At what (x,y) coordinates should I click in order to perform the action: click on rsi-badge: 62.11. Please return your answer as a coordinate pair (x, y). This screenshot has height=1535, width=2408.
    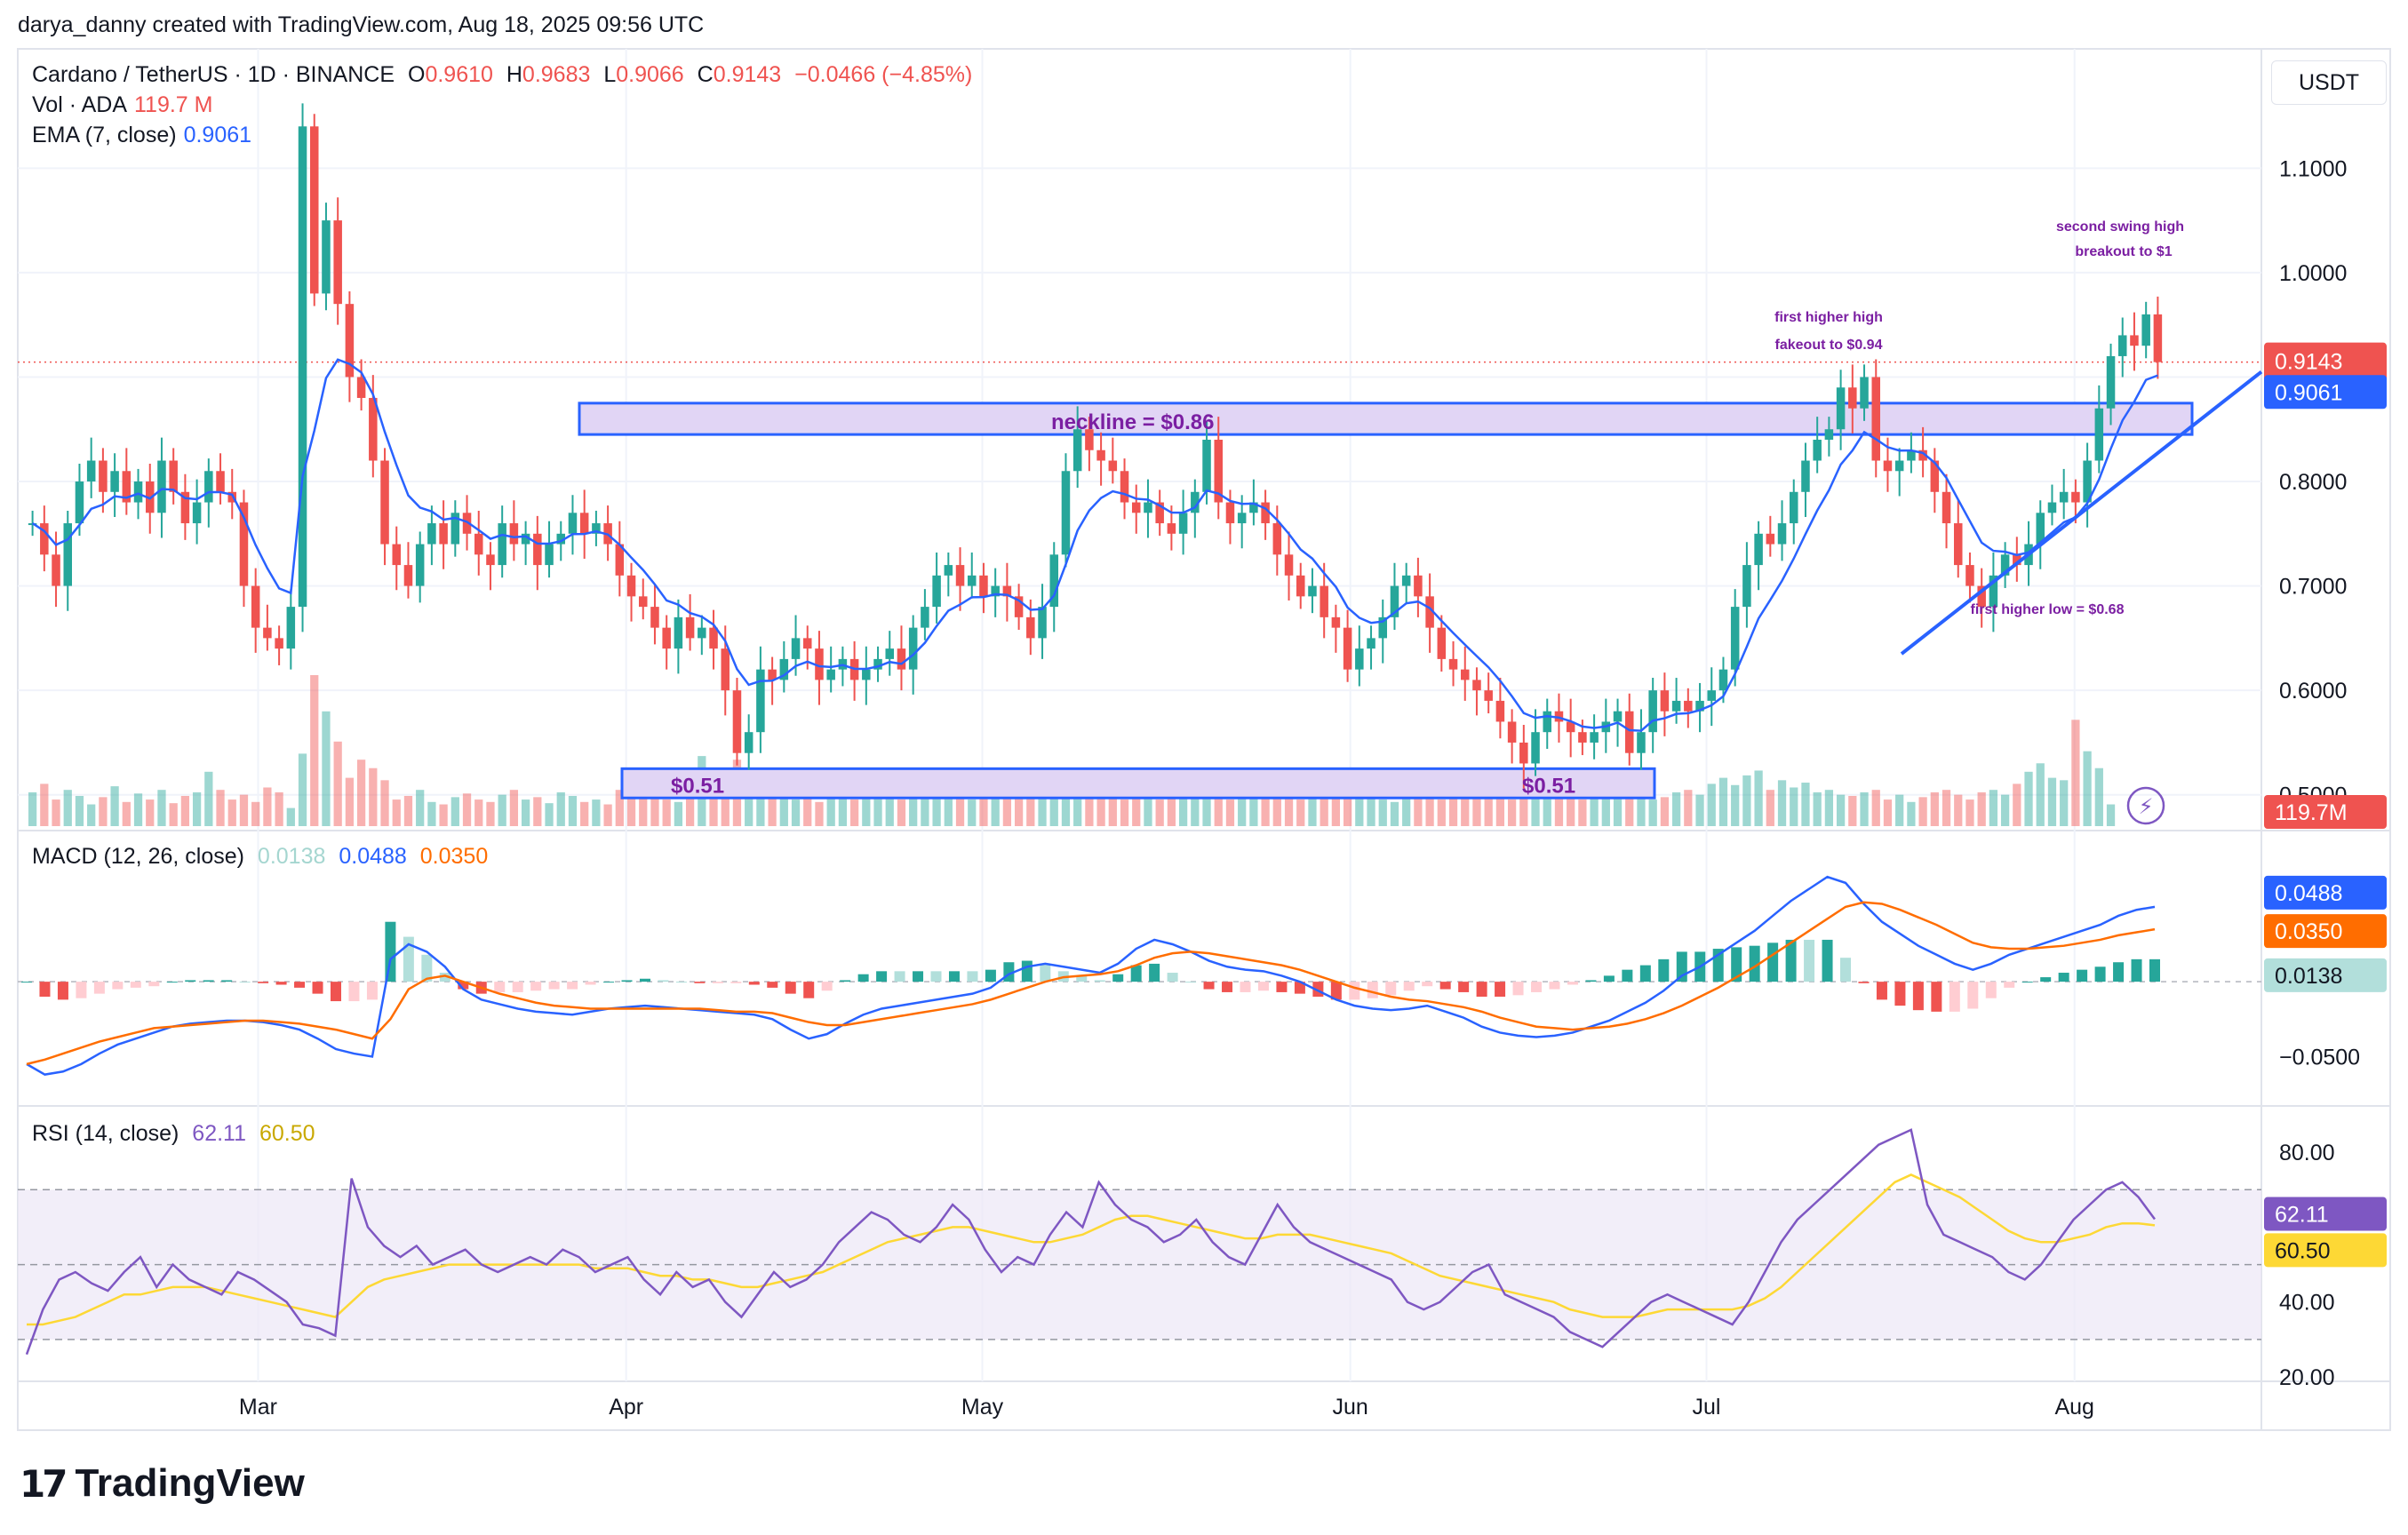
    Looking at the image, I should click on (2302, 1215).